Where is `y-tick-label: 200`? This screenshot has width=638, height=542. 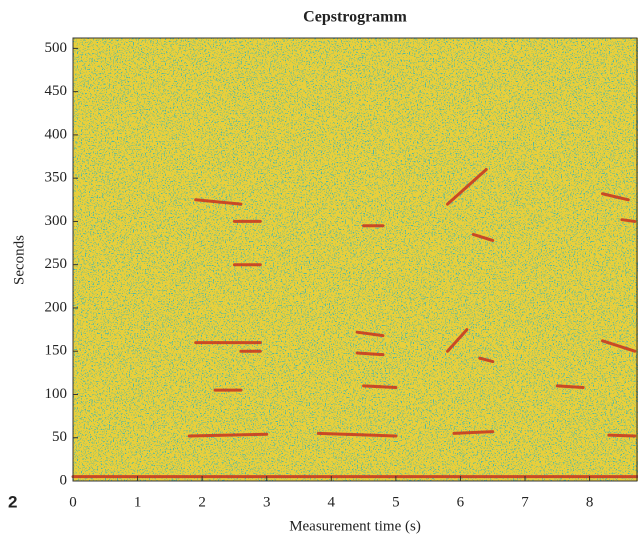
y-tick-label: 200 is located at coordinates (56, 307).